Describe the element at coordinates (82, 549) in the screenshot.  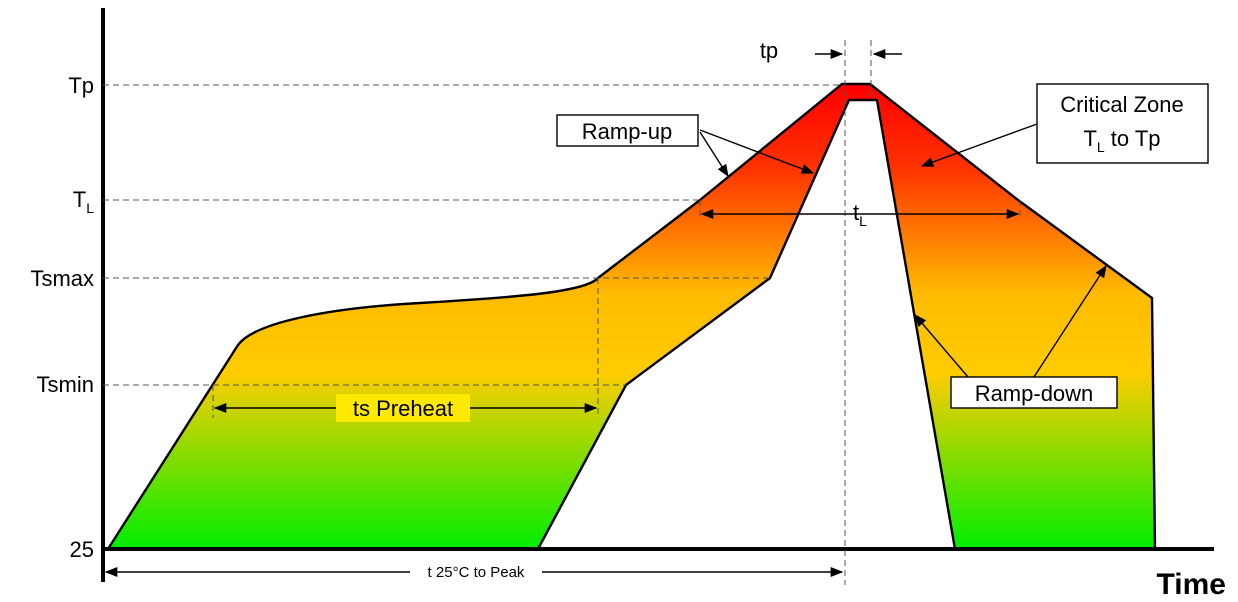
I see `t25-level-label: 25` at that location.